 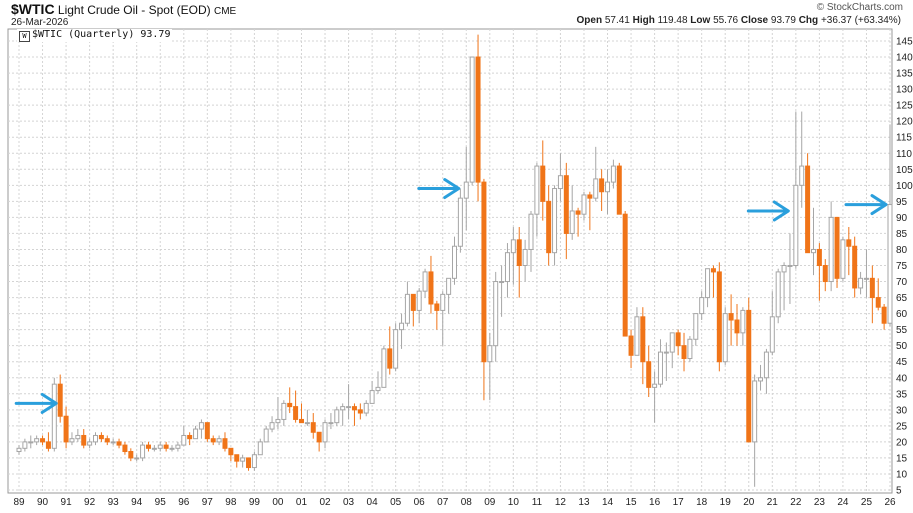 What do you see at coordinates (302, 502) in the screenshot?
I see `x-tick-label: 01` at bounding box center [302, 502].